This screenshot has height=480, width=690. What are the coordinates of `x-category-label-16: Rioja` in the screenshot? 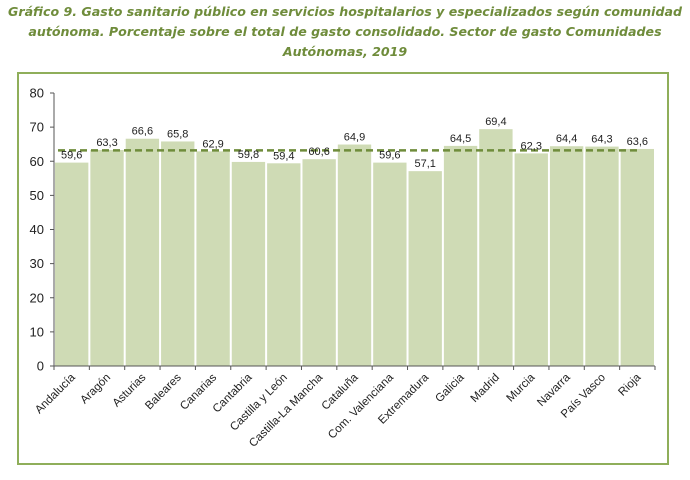 It's located at (629, 384).